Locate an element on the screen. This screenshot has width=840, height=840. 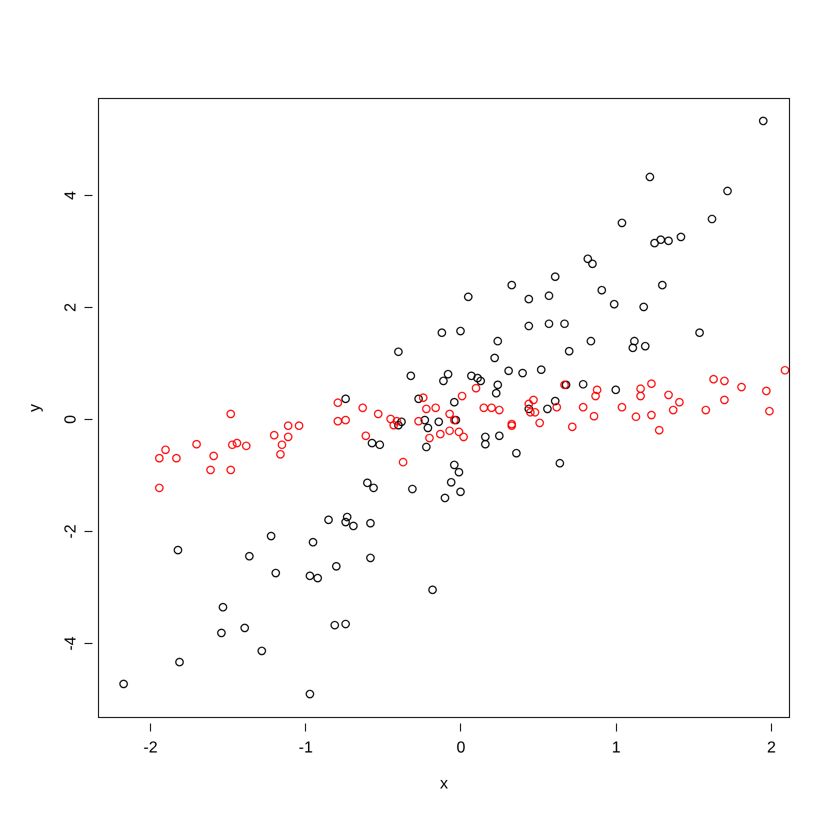
y-tick-label: 0 is located at coordinates (71, 419).